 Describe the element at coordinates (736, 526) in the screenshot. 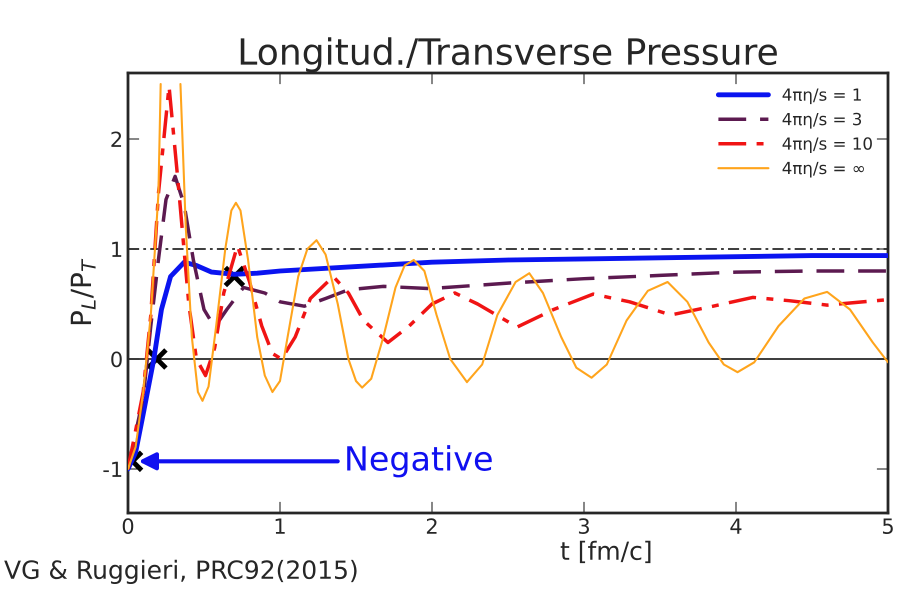

I see `x-tick-label: 4` at that location.